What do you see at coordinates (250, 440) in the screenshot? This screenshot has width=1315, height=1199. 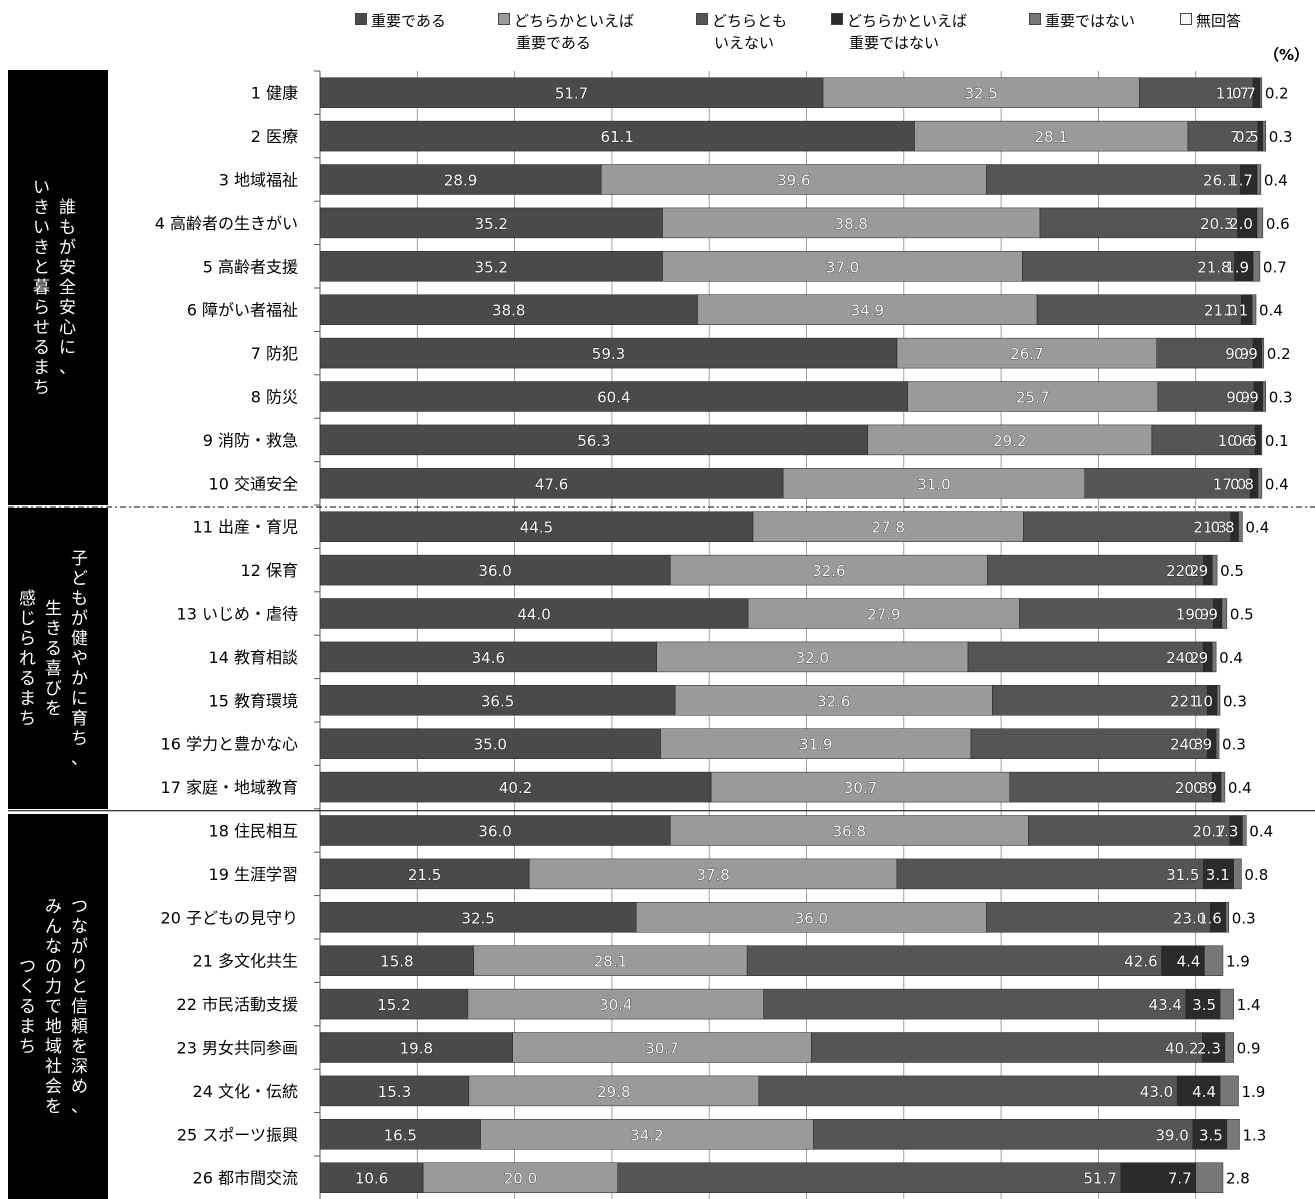 I see `category-label: 9 消防・救急` at bounding box center [250, 440].